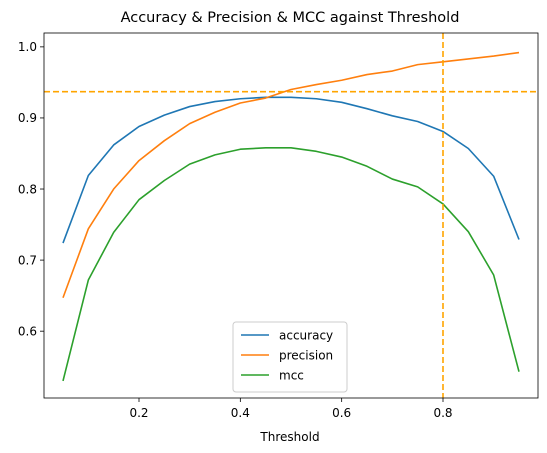 The width and height of the screenshot is (547, 453). Describe the element at coordinates (27, 331) in the screenshot. I see `y-tick-label: 0.6` at that location.